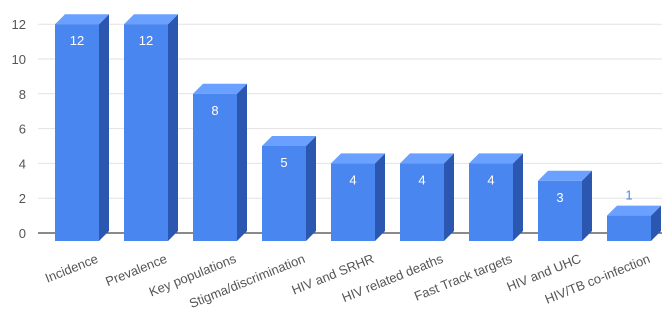 The width and height of the screenshot is (670, 333). Describe the element at coordinates (628, 195) in the screenshot. I see `value-label: 1` at that location.